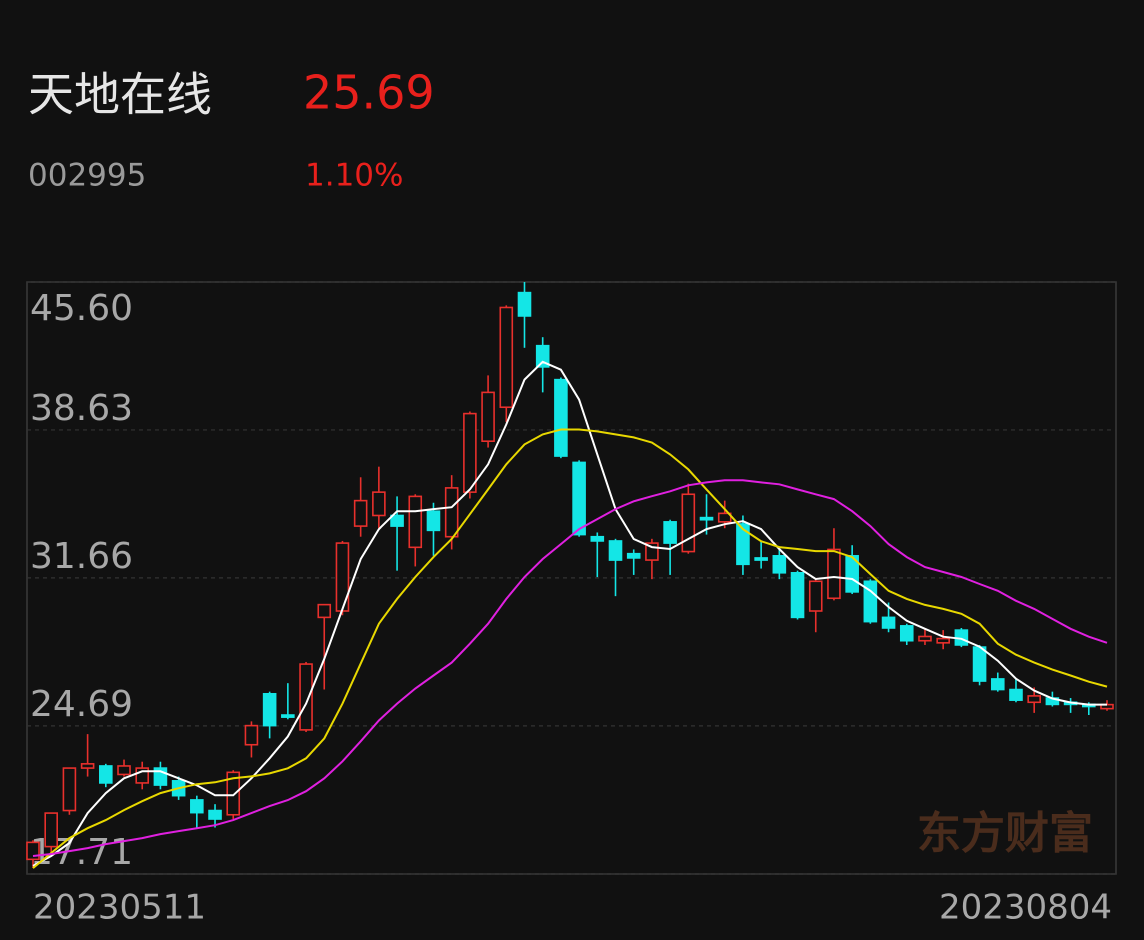  What do you see at coordinates (120, 95) in the screenshot?
I see `stock-name: 天地在线` at bounding box center [120, 95].